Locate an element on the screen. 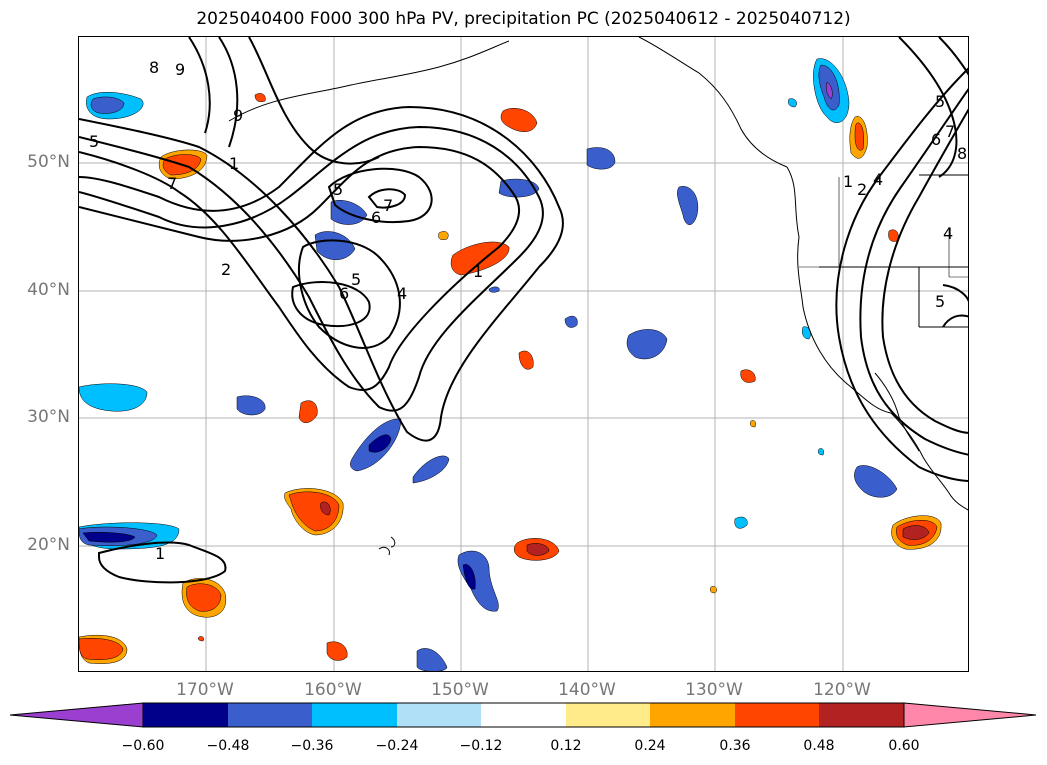  lon-label-160w: 160°W is located at coordinates (333, 690).